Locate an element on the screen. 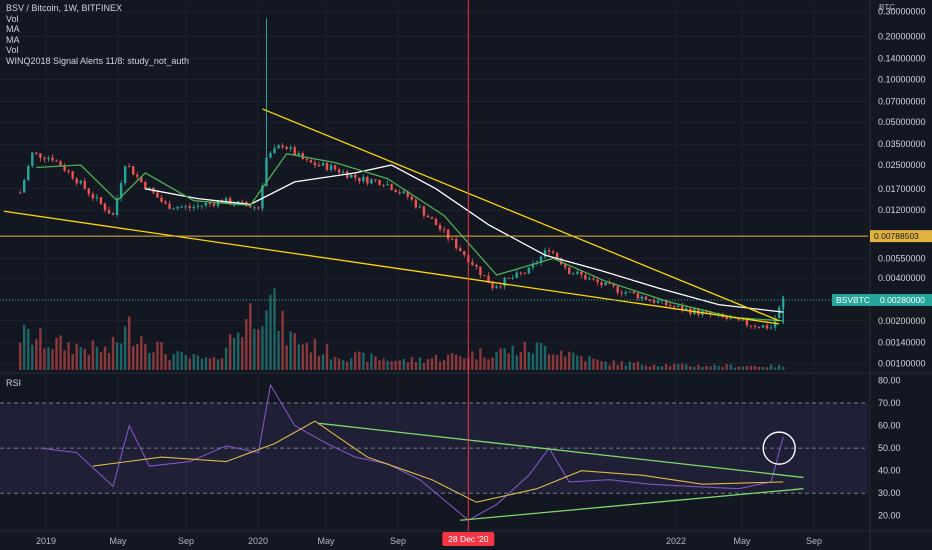 This screenshot has width=932, height=550. legend-line-ma: MA is located at coordinates (13, 29).